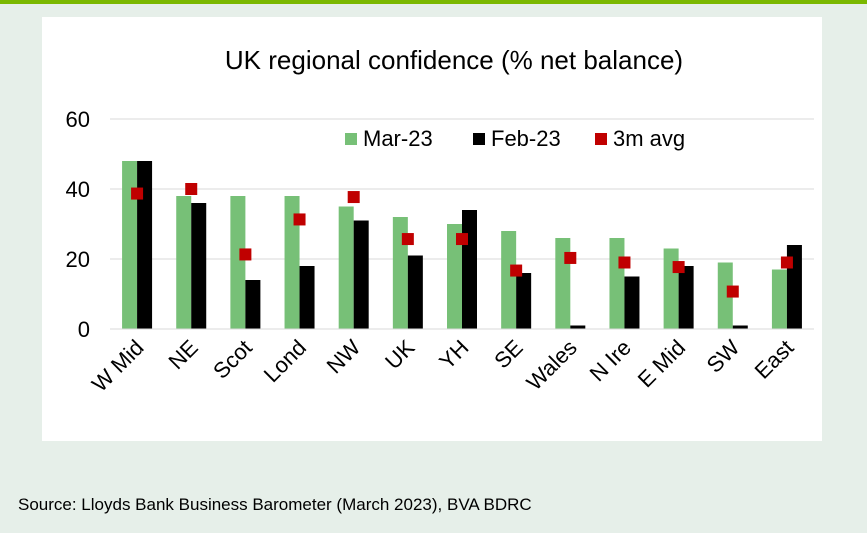 This screenshot has width=867, height=533. I want to click on chart-title: UK regional confidence (% net balance), so click(454, 60).